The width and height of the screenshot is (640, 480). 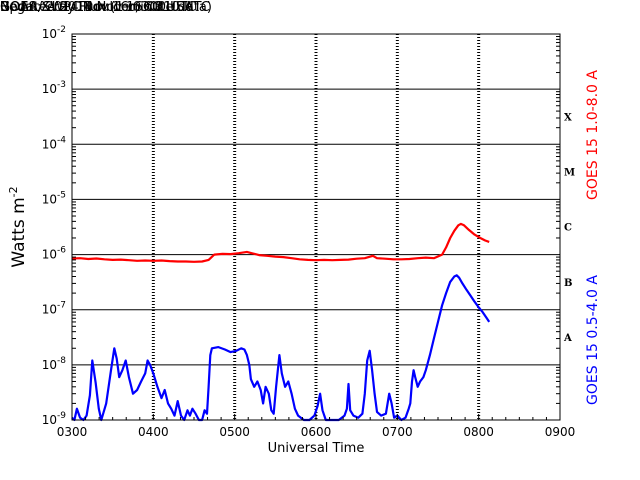 I want to click on y-tick-label: 10⁻⁹, so click(x=54, y=419).